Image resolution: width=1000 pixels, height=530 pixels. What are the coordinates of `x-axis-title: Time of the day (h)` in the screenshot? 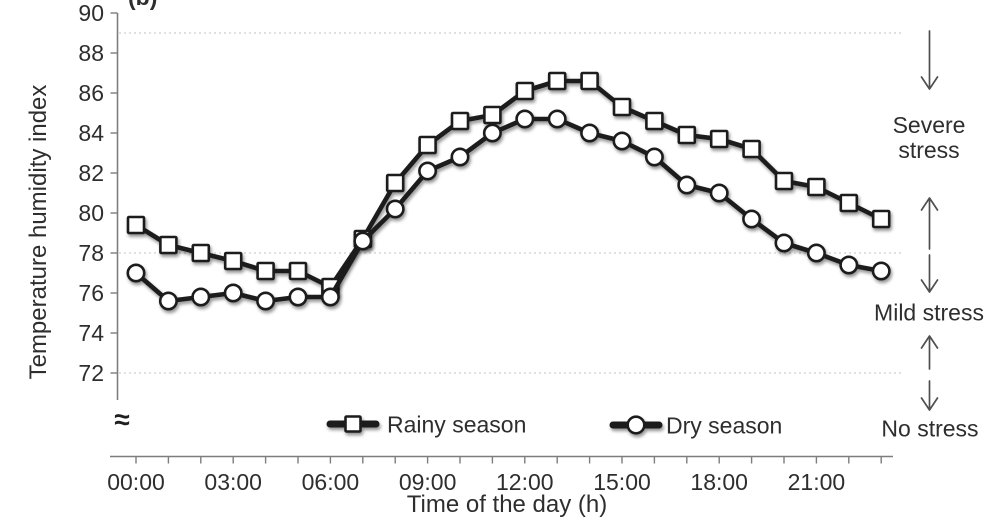 It's located at (507, 504).